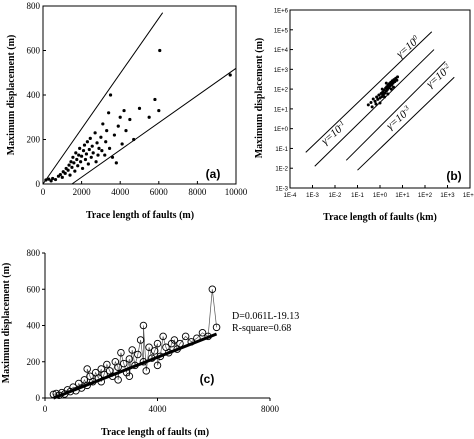  I want to click on panel-b-y-tick-label-5: 1E+2, so click(281, 91).